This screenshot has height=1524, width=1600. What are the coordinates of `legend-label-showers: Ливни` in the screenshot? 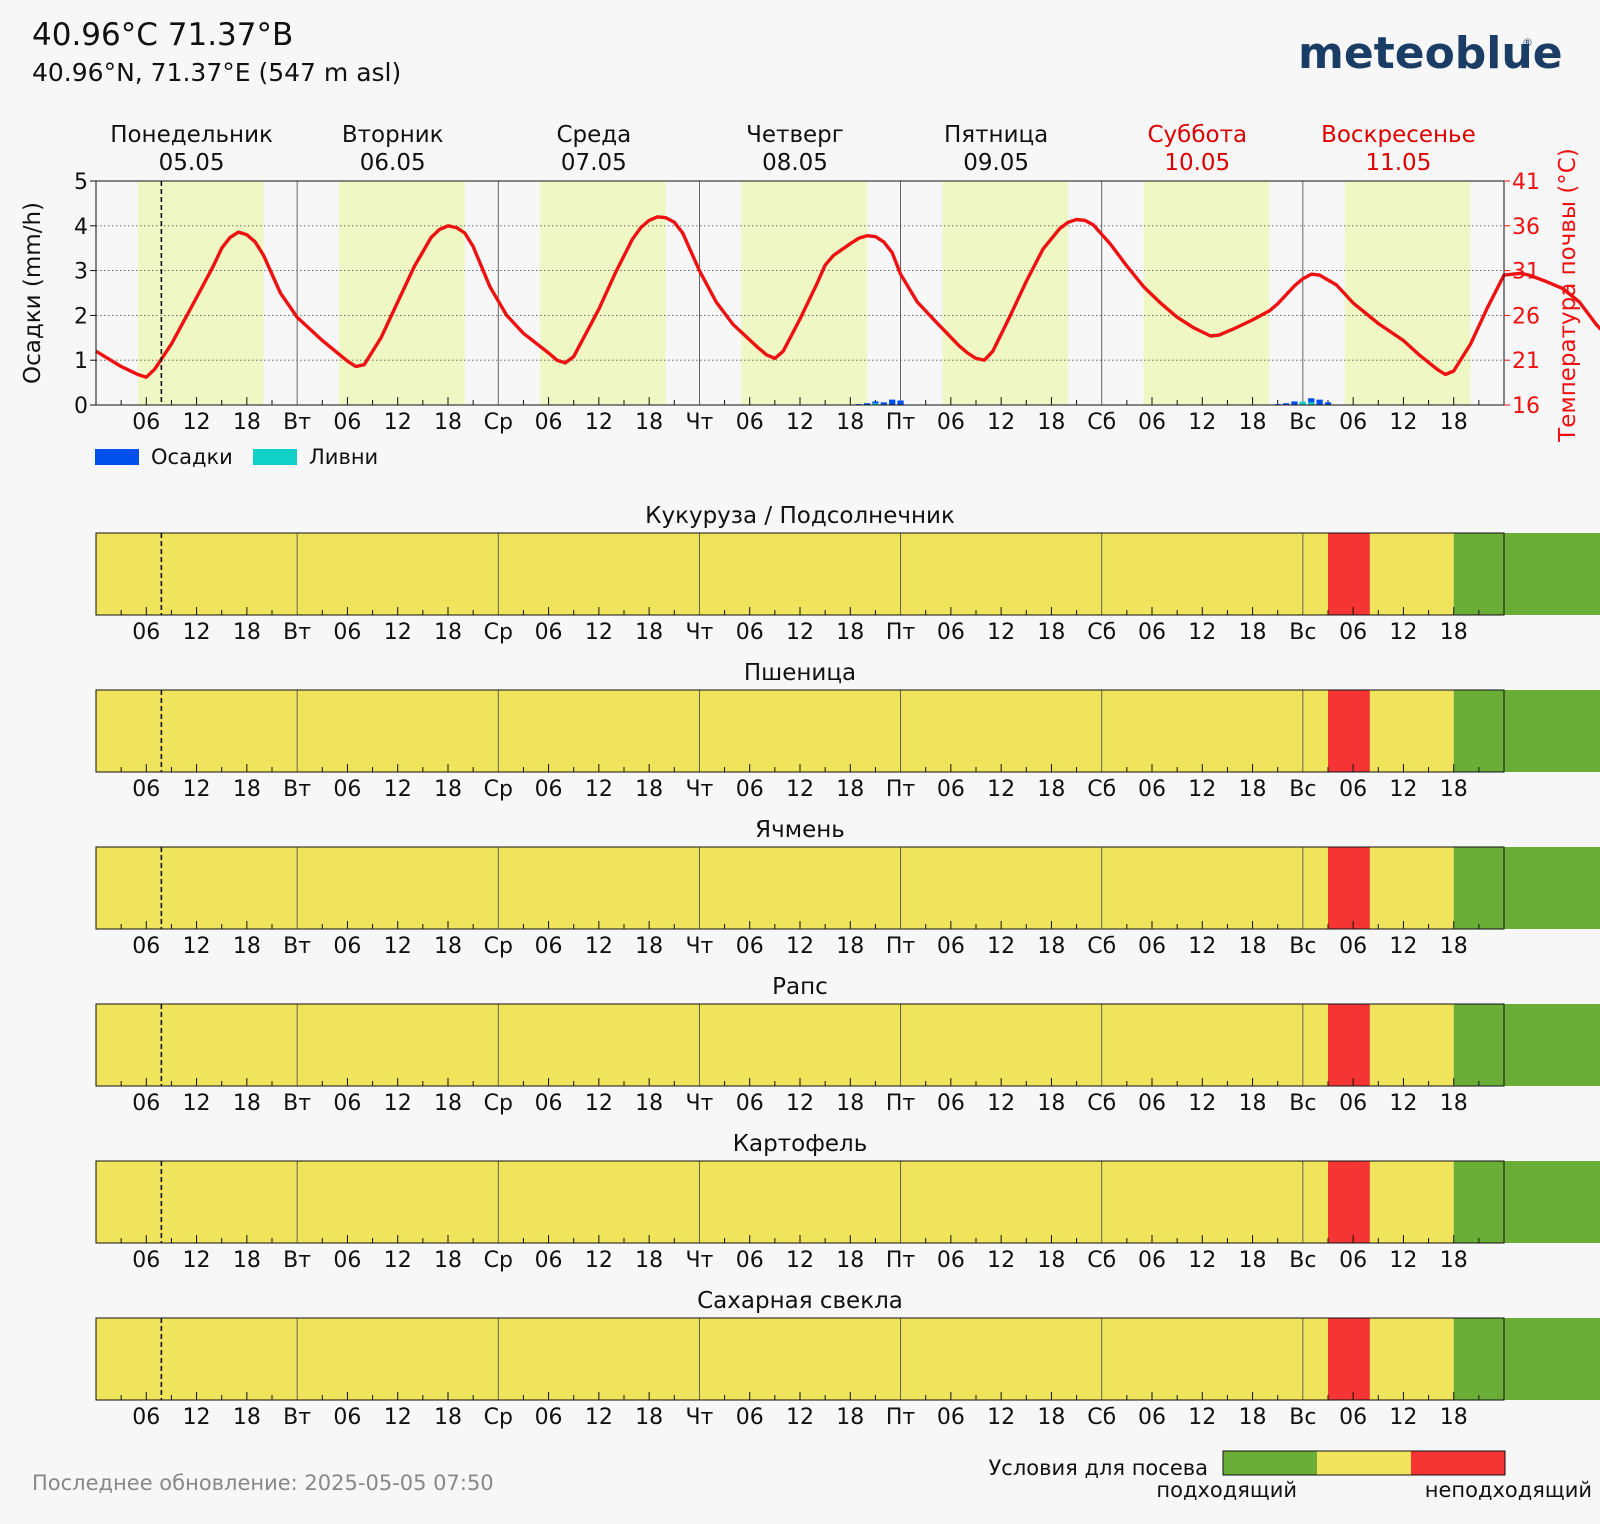 It's located at (343, 457).